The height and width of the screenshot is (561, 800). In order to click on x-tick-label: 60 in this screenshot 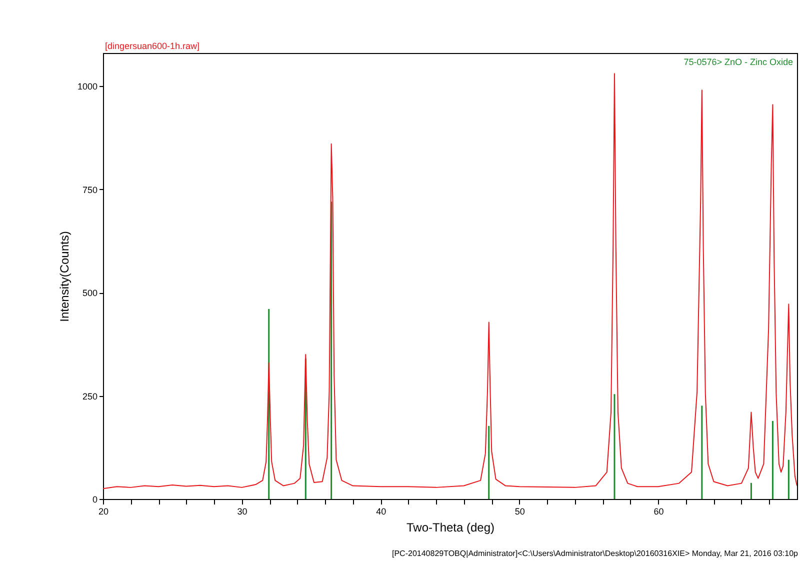, I will do `click(659, 511)`.